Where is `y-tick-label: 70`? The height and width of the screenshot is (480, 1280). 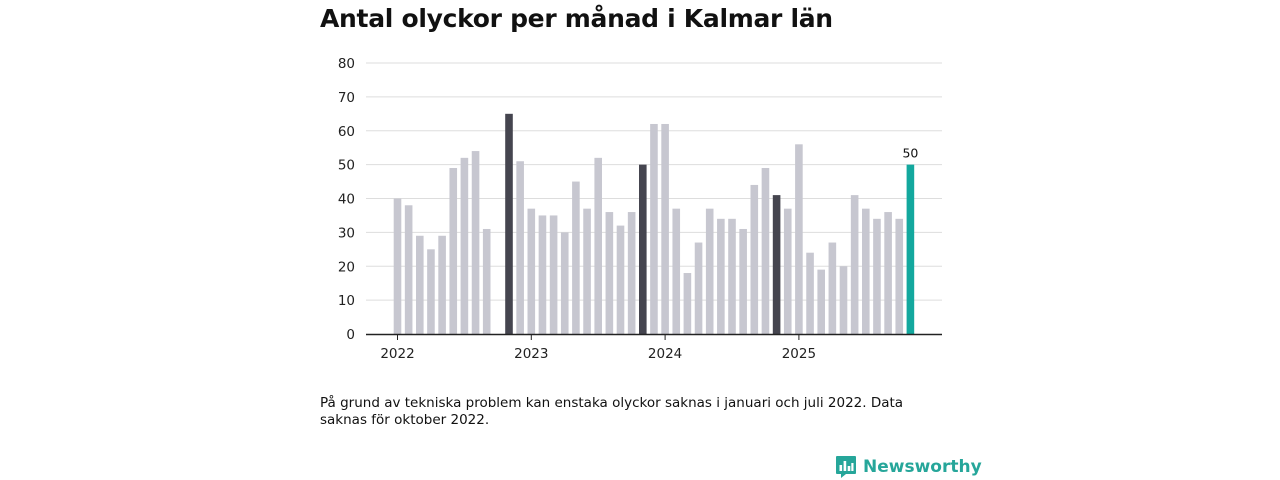 y-tick-label: 70 is located at coordinates (346, 98).